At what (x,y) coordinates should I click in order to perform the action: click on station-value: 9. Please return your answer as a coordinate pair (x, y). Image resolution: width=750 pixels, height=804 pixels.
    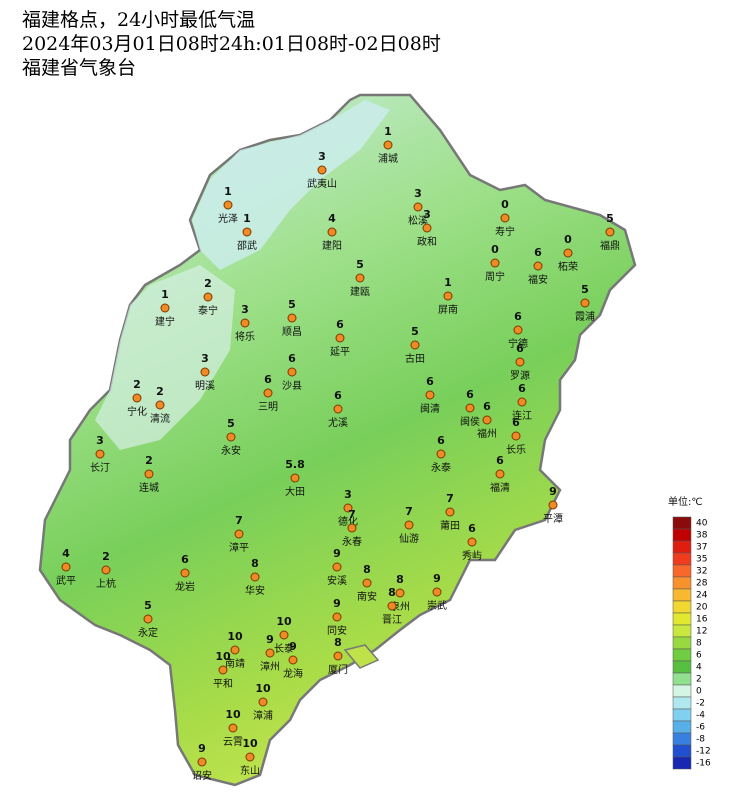
    Looking at the image, I should click on (293, 646).